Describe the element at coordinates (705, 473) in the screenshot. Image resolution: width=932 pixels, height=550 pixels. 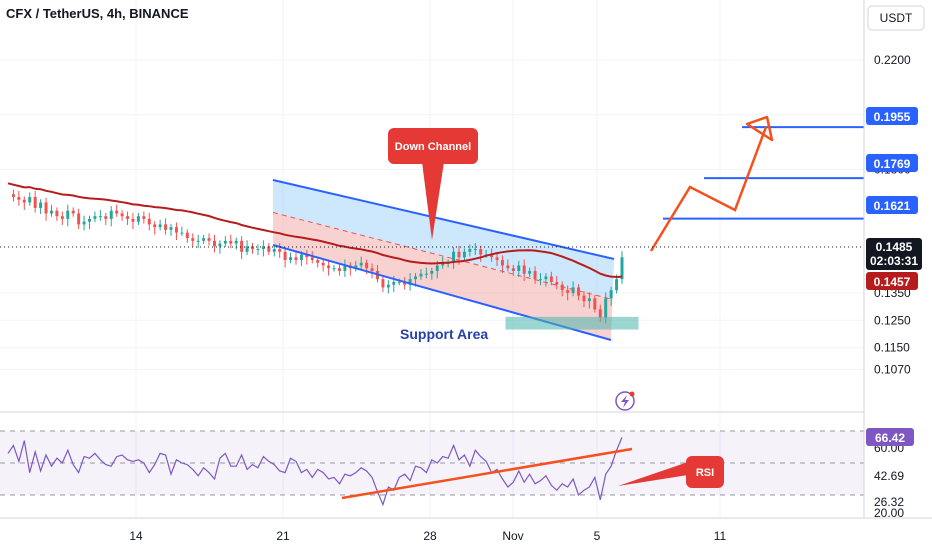
I see `rsi-callout-label: RSI` at that location.